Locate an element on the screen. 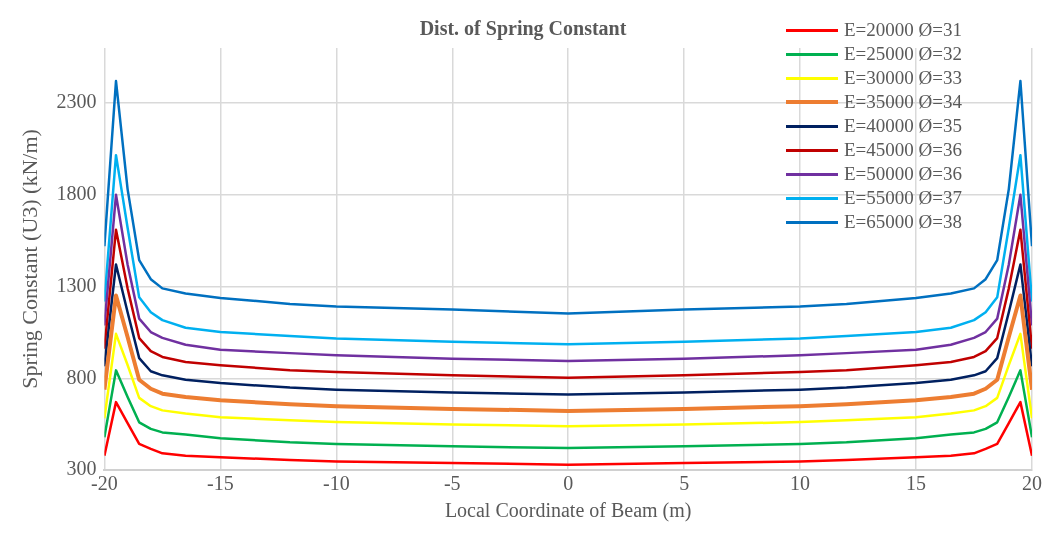  legend-label: E=20000 Ø=31 is located at coordinates (902, 30).